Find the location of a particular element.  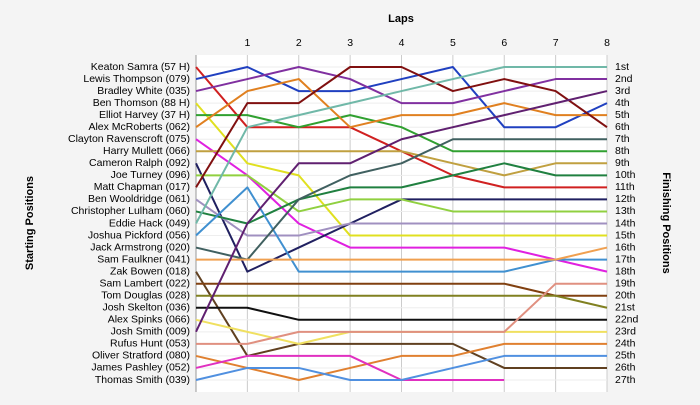

y2-tick-label: 4th is located at coordinates (622, 103).